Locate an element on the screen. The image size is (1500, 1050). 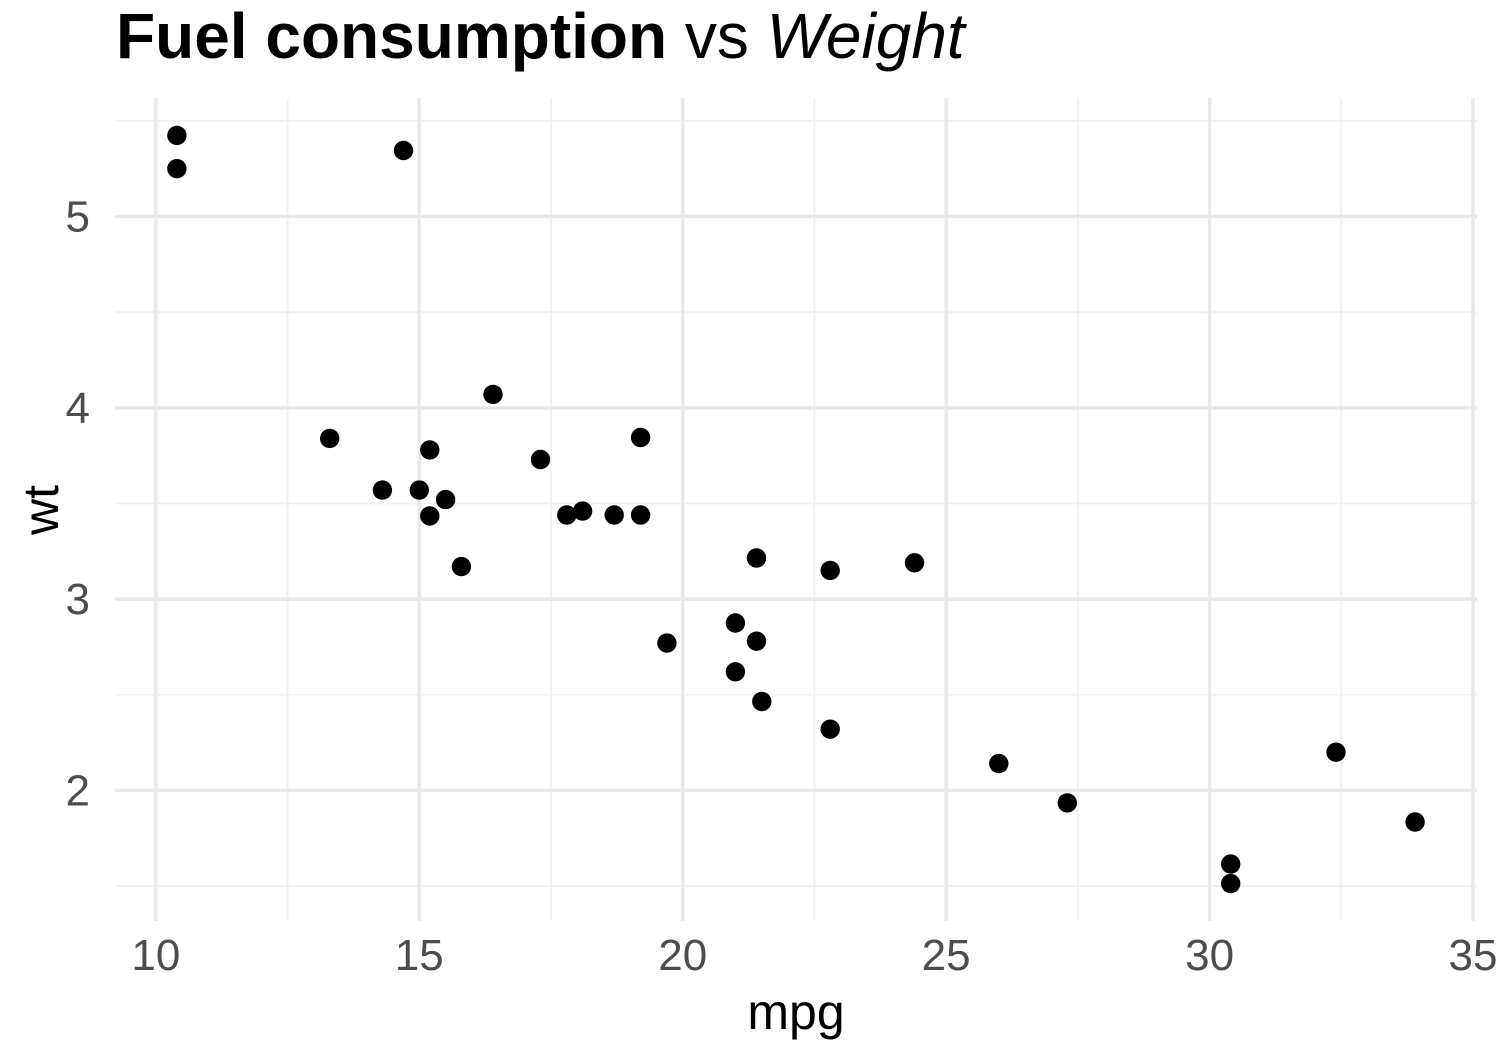
x-tick-label: 35 is located at coordinates (1473, 955).